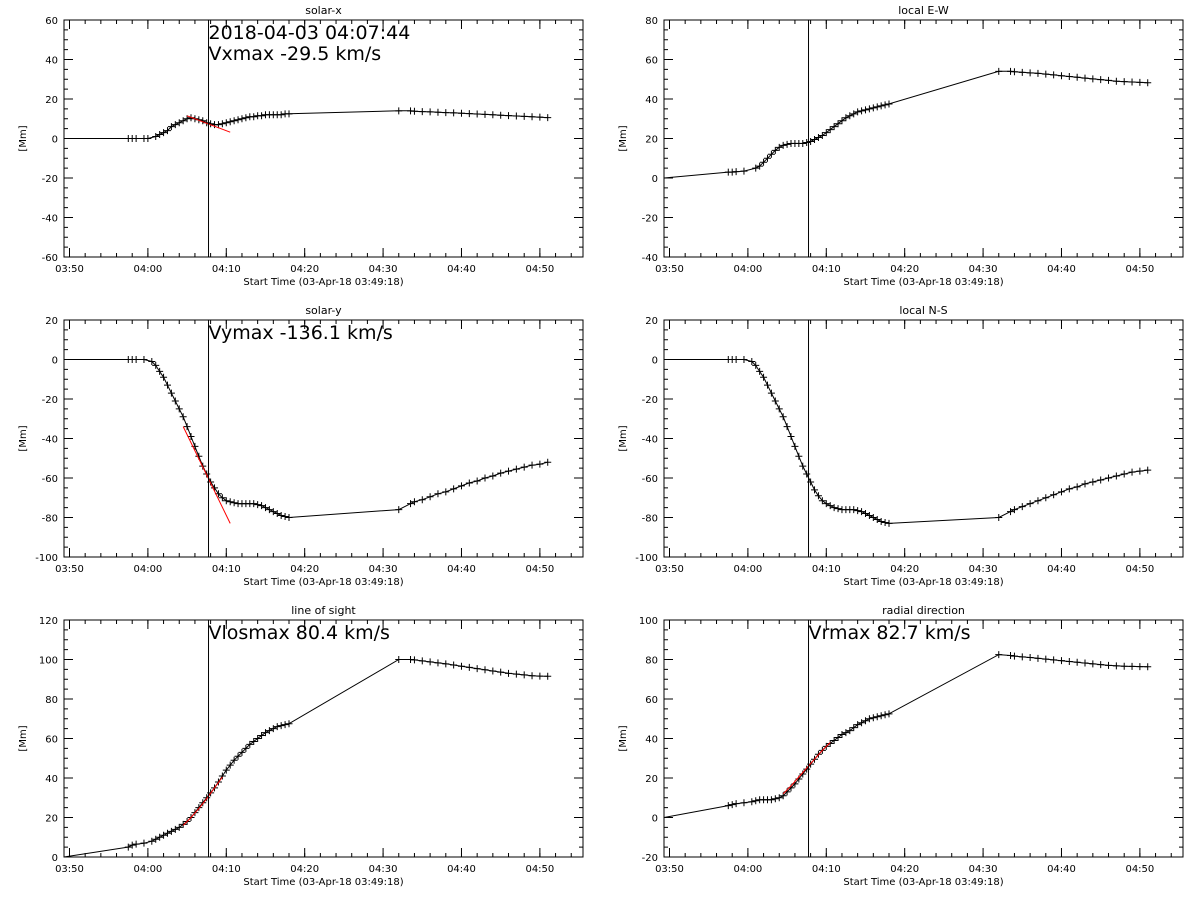  I want to click on x-tick-label: 04:40, so click(1061, 569).